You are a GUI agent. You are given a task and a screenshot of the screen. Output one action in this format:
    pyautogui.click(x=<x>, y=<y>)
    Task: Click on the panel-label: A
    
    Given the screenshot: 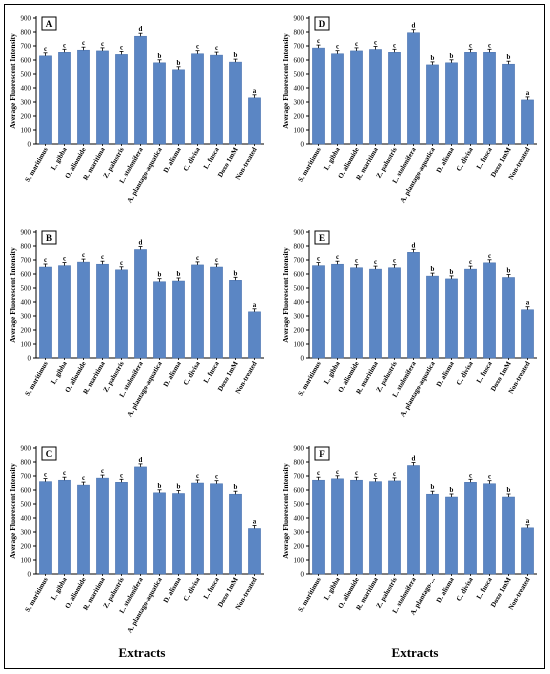 What is the action you would take?
    pyautogui.click(x=49, y=24)
    